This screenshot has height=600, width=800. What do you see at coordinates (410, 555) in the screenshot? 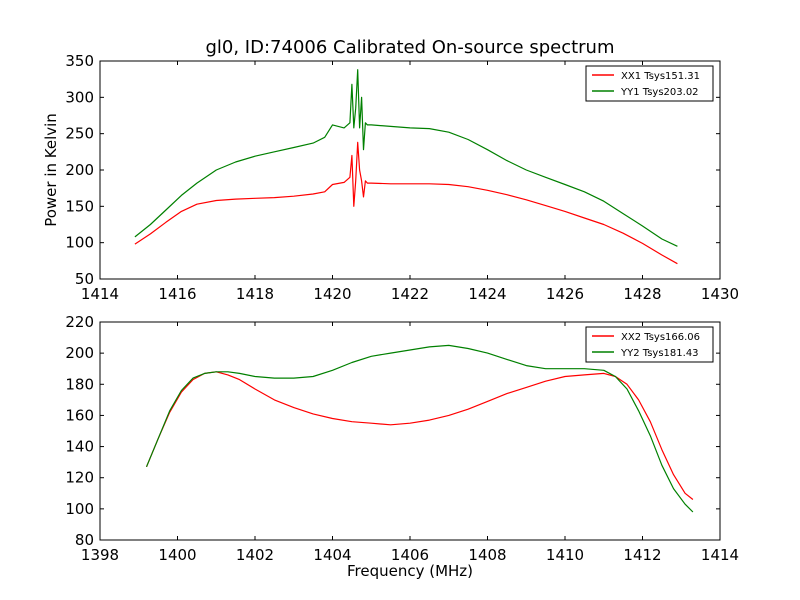
I see `x-tick-label: 1406` at bounding box center [410, 555].